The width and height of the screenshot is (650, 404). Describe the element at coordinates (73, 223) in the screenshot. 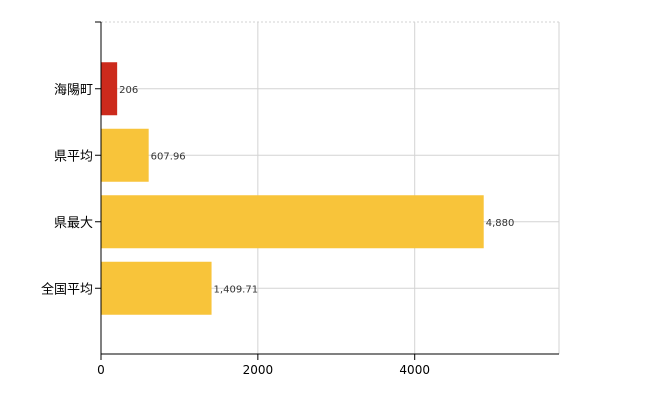

I see `category-label: 県最大` at that location.